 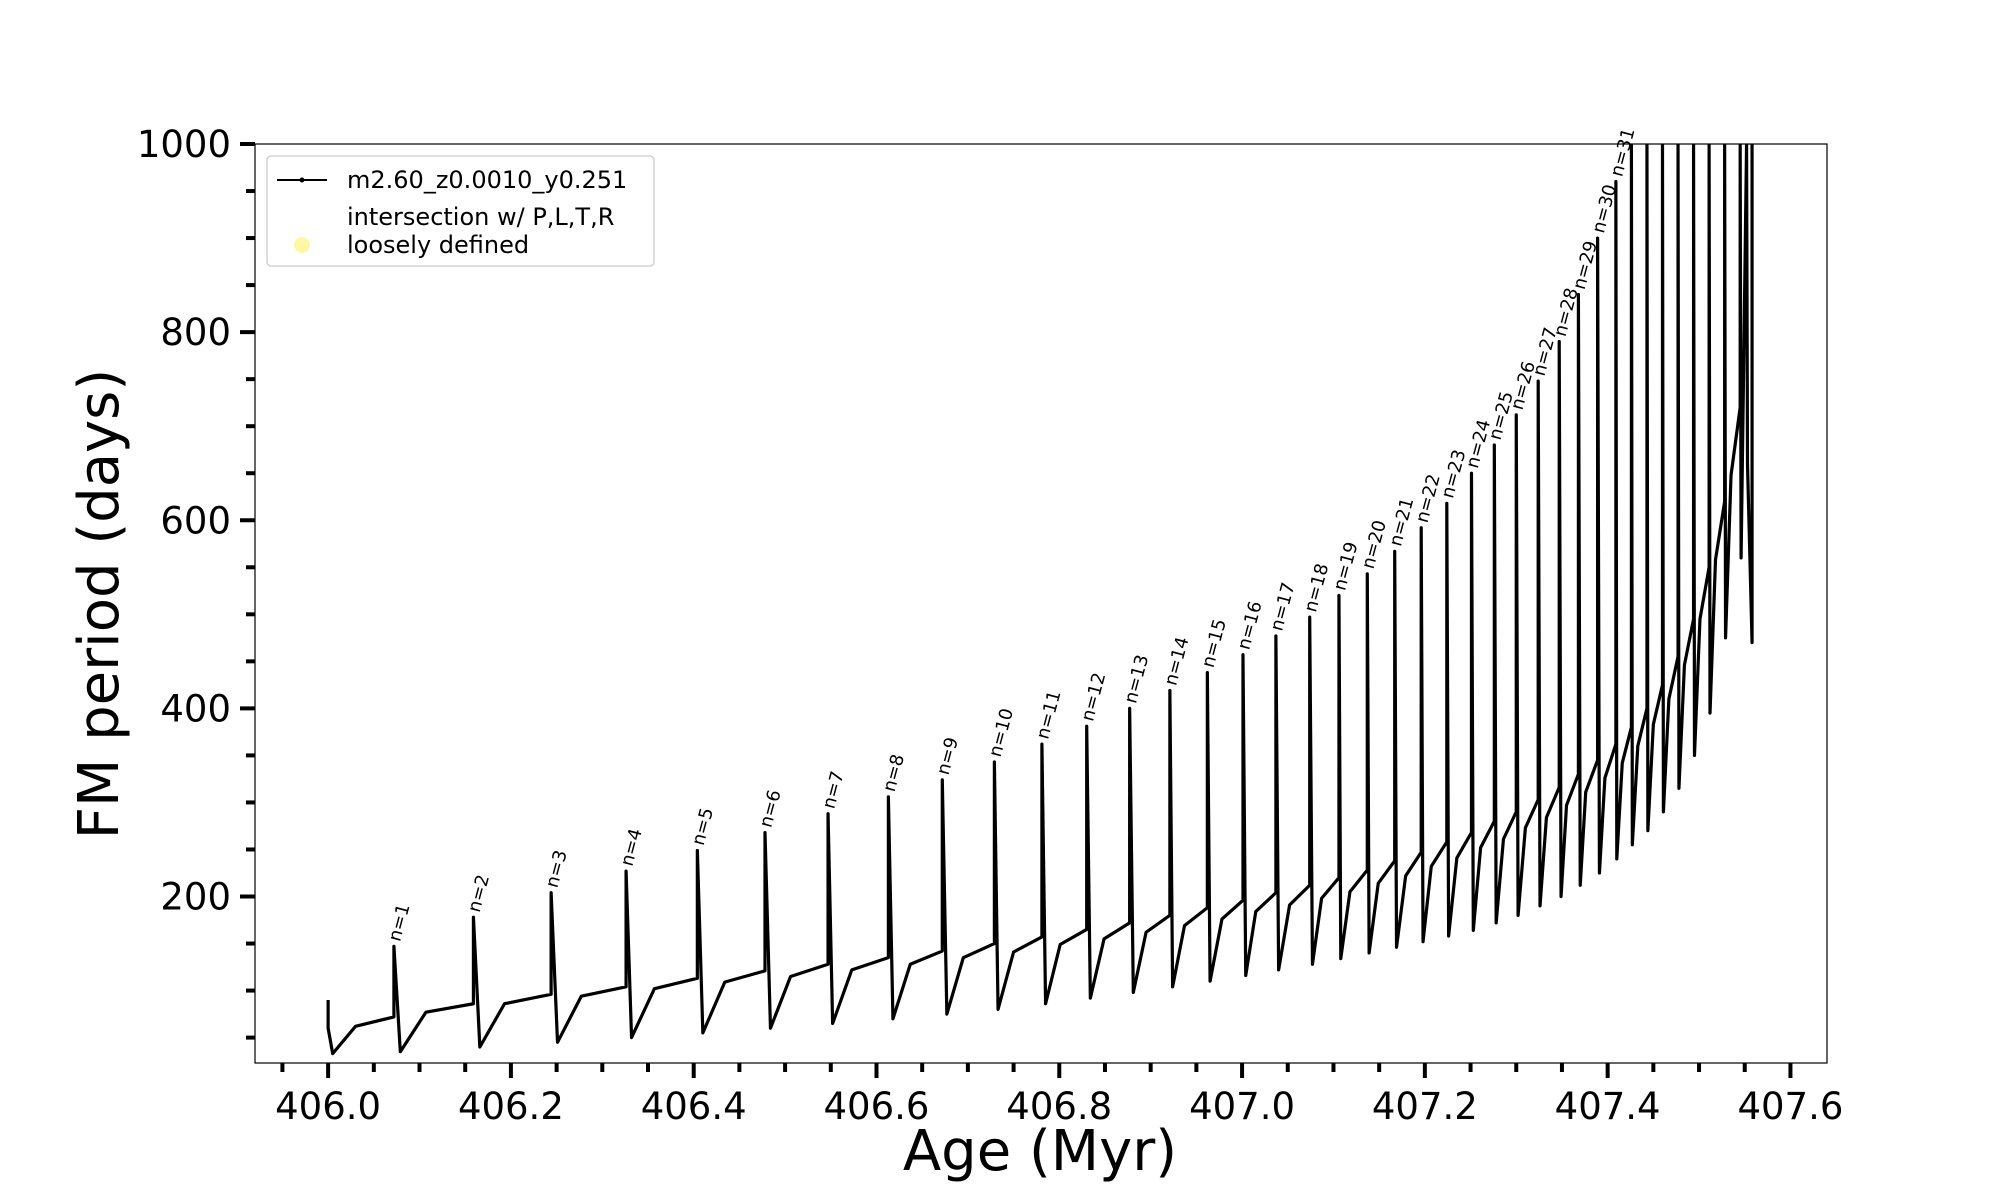 I want to click on legend-label: m2.60_z0.0010_y0.251, so click(x=487, y=180).